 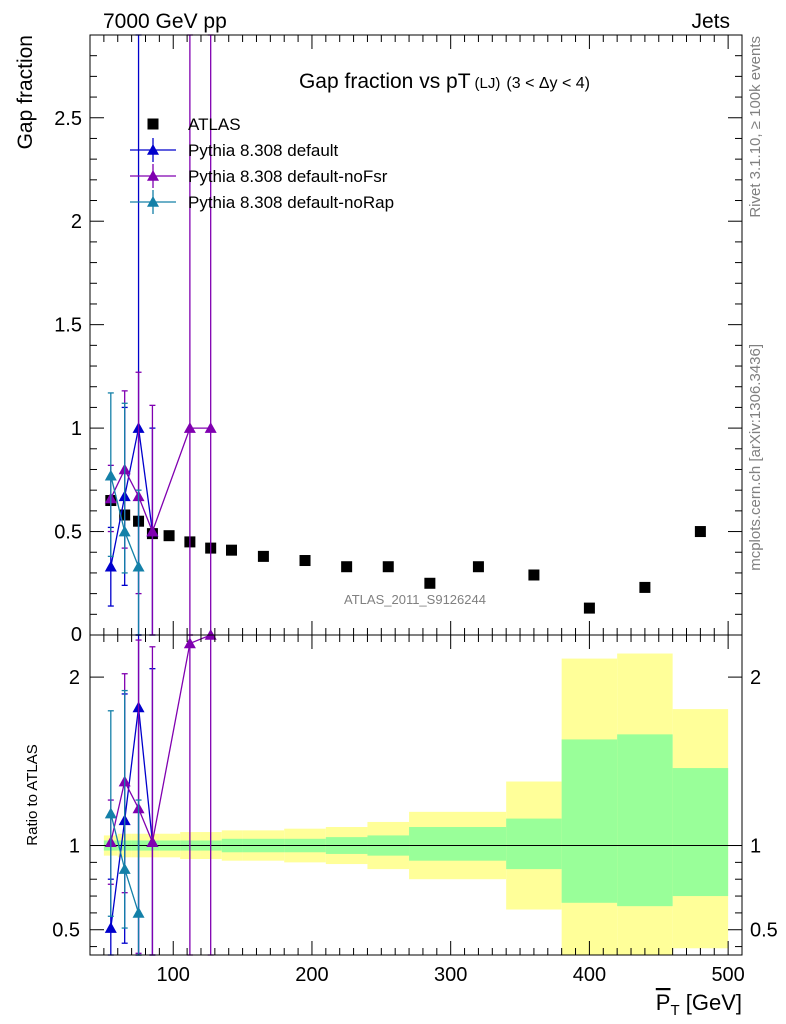 What do you see at coordinates (699, 1004) in the screenshot?
I see `x-axis-label: PT [GeV]` at bounding box center [699, 1004].